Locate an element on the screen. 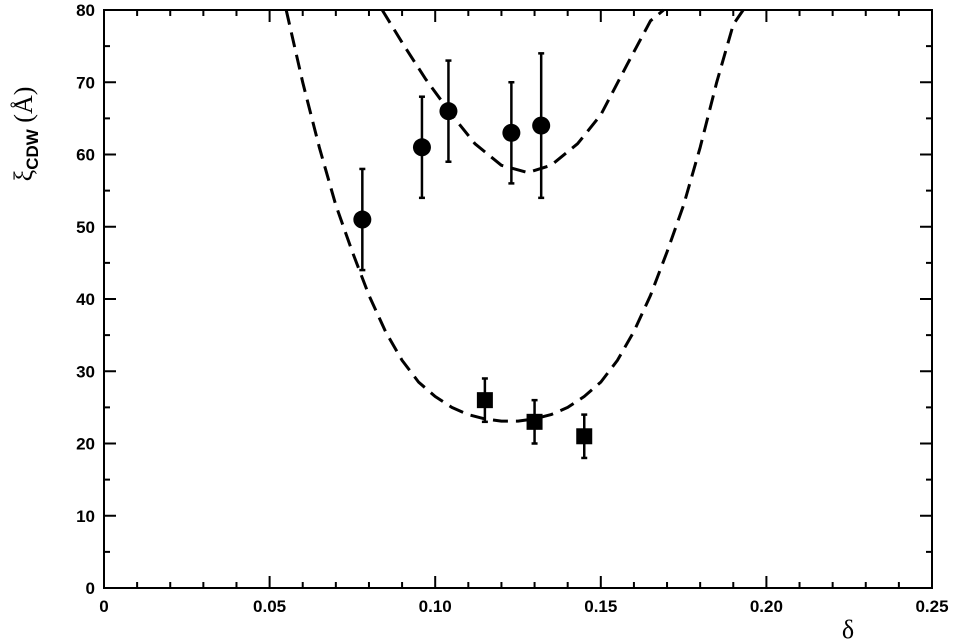 Image resolution: width=953 pixels, height=643 pixels. y-axis-label-symbol: ξ is located at coordinates (23, 176).